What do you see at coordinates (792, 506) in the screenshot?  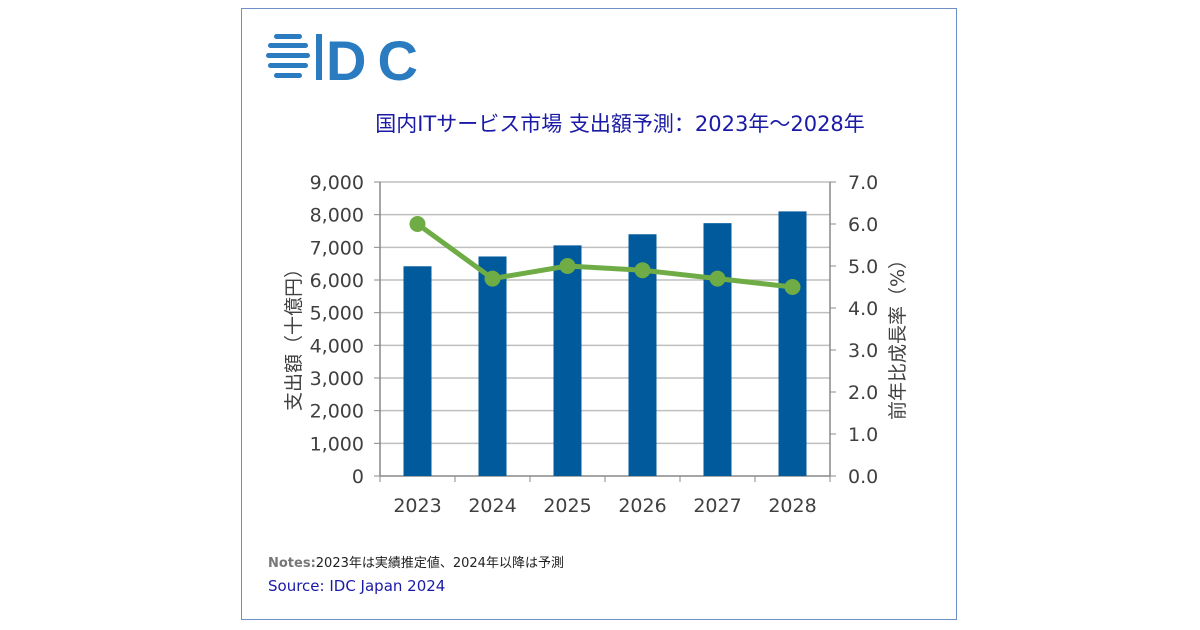 I see `x-tick-label: 2028` at bounding box center [792, 506].